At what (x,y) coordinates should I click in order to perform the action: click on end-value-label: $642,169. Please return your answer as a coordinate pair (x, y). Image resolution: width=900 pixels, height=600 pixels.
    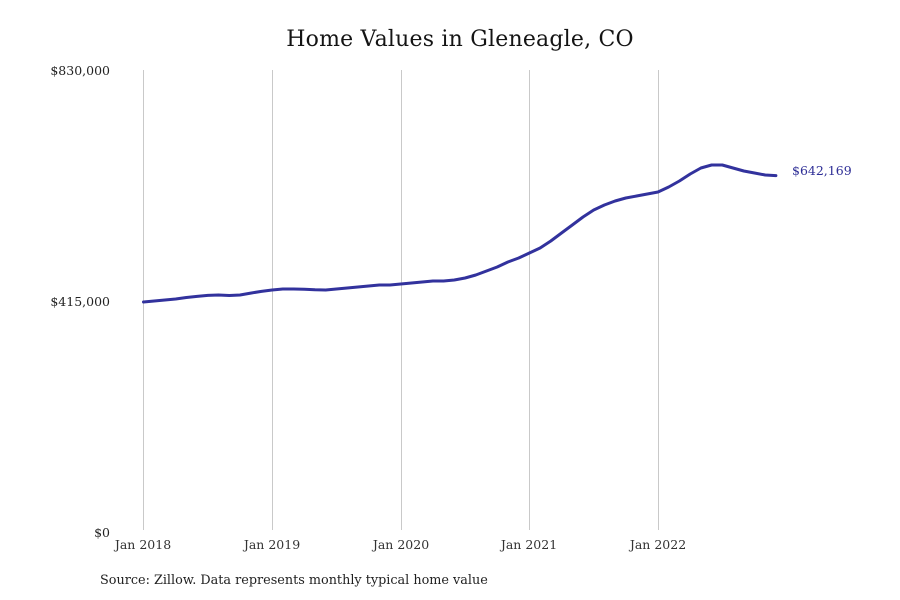
    Looking at the image, I should click on (822, 170).